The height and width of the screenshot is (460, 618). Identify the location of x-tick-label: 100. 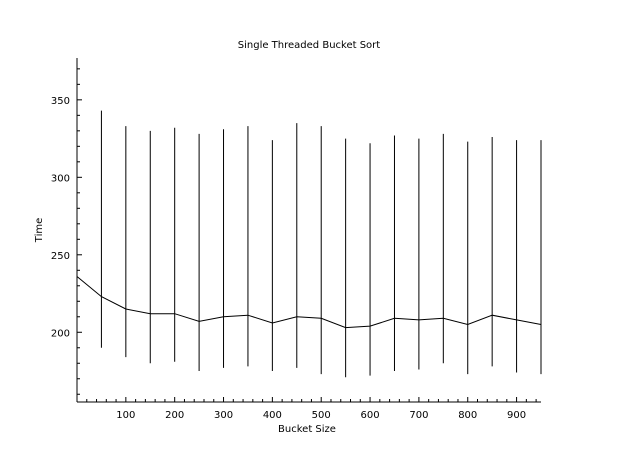
(125, 415).